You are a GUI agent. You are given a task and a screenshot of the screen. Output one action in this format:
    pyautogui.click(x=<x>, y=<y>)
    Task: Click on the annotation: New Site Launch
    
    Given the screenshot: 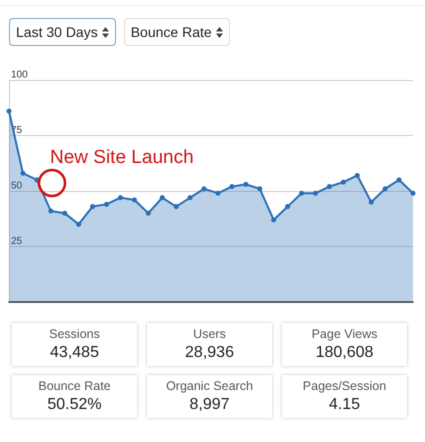 What is the action you would take?
    pyautogui.click(x=122, y=157)
    